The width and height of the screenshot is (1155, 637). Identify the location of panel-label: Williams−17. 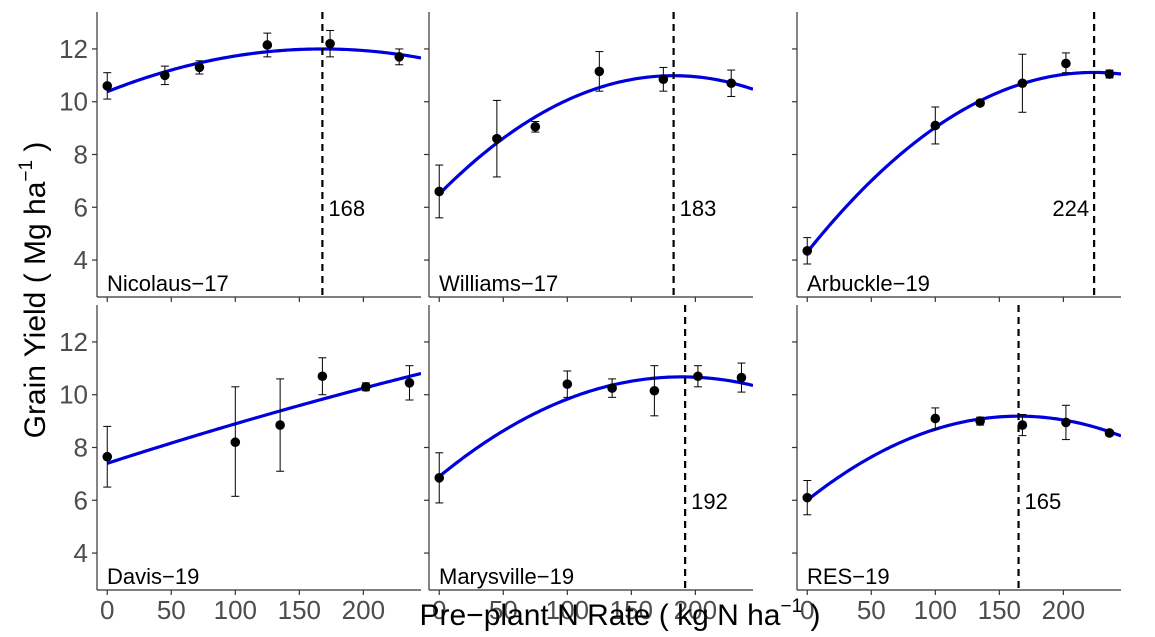
(498, 283).